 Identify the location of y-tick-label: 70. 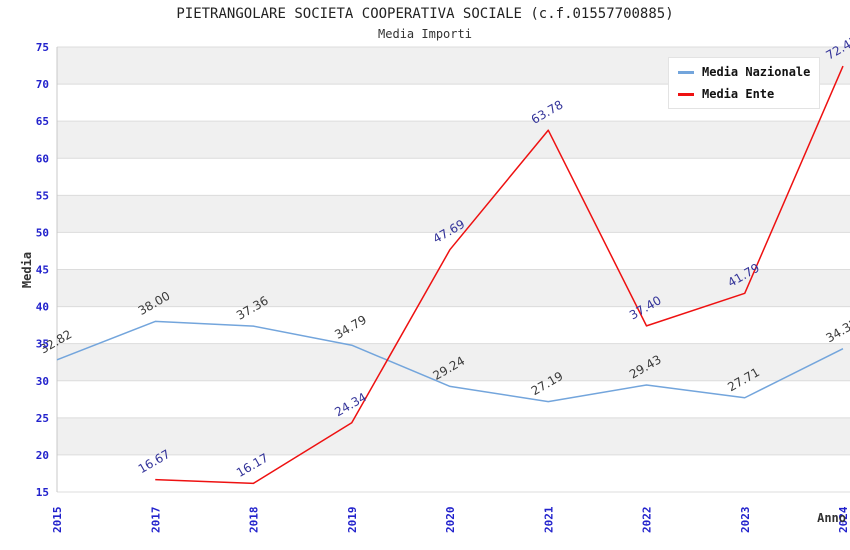
(42, 84).